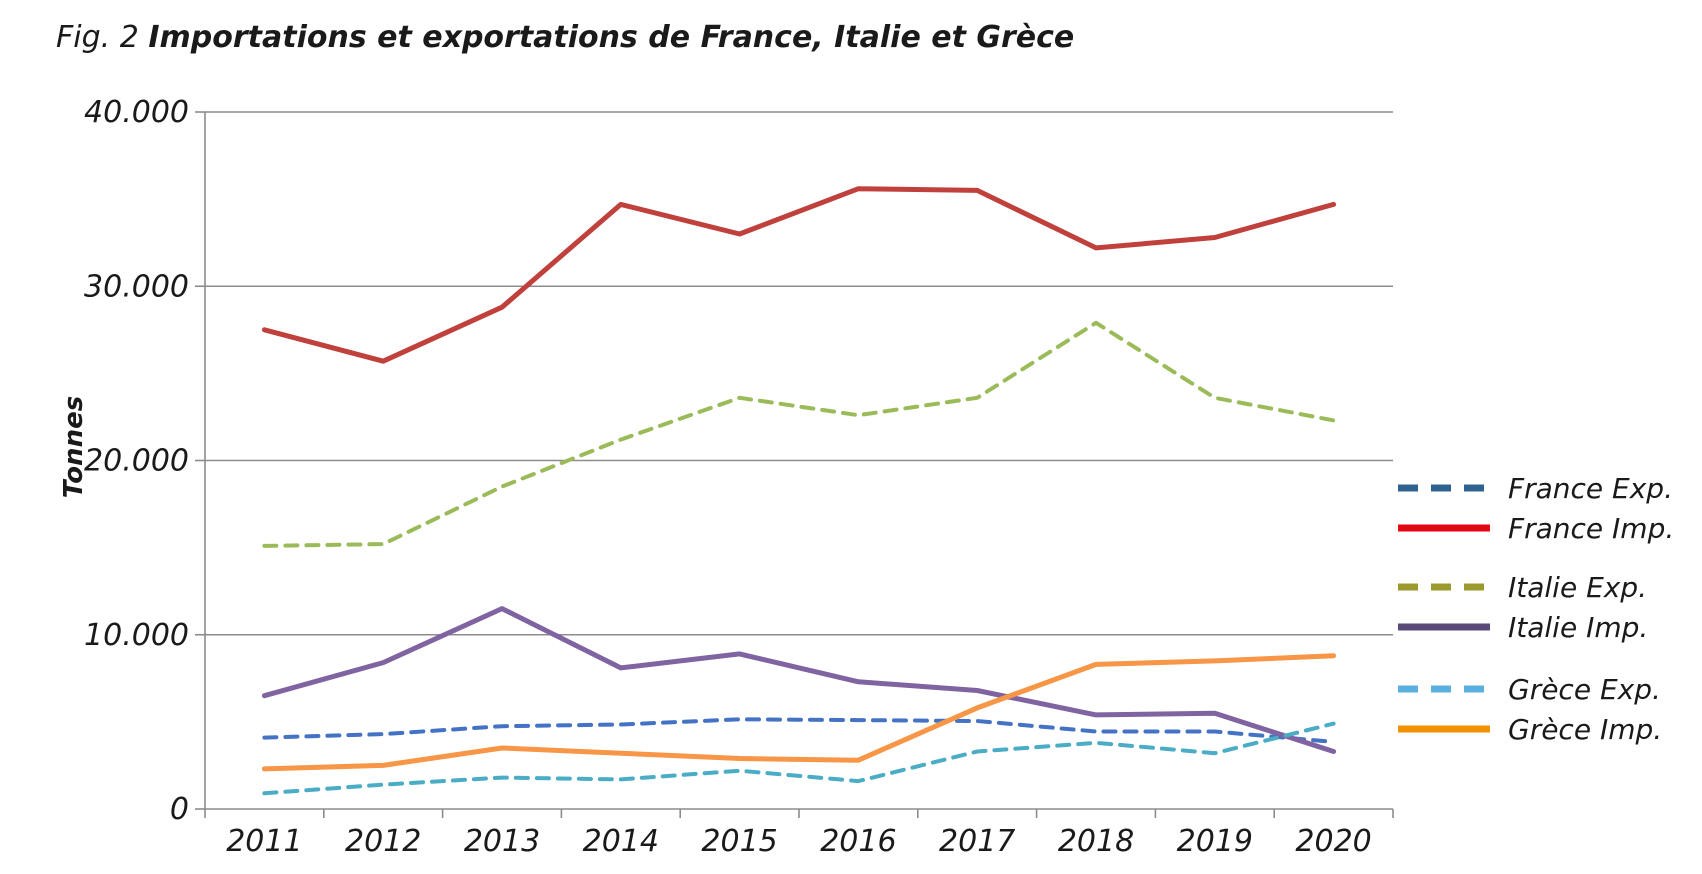 The image size is (1702, 874). Describe the element at coordinates (136, 286) in the screenshot. I see `y-tick-label: 30.000` at that location.